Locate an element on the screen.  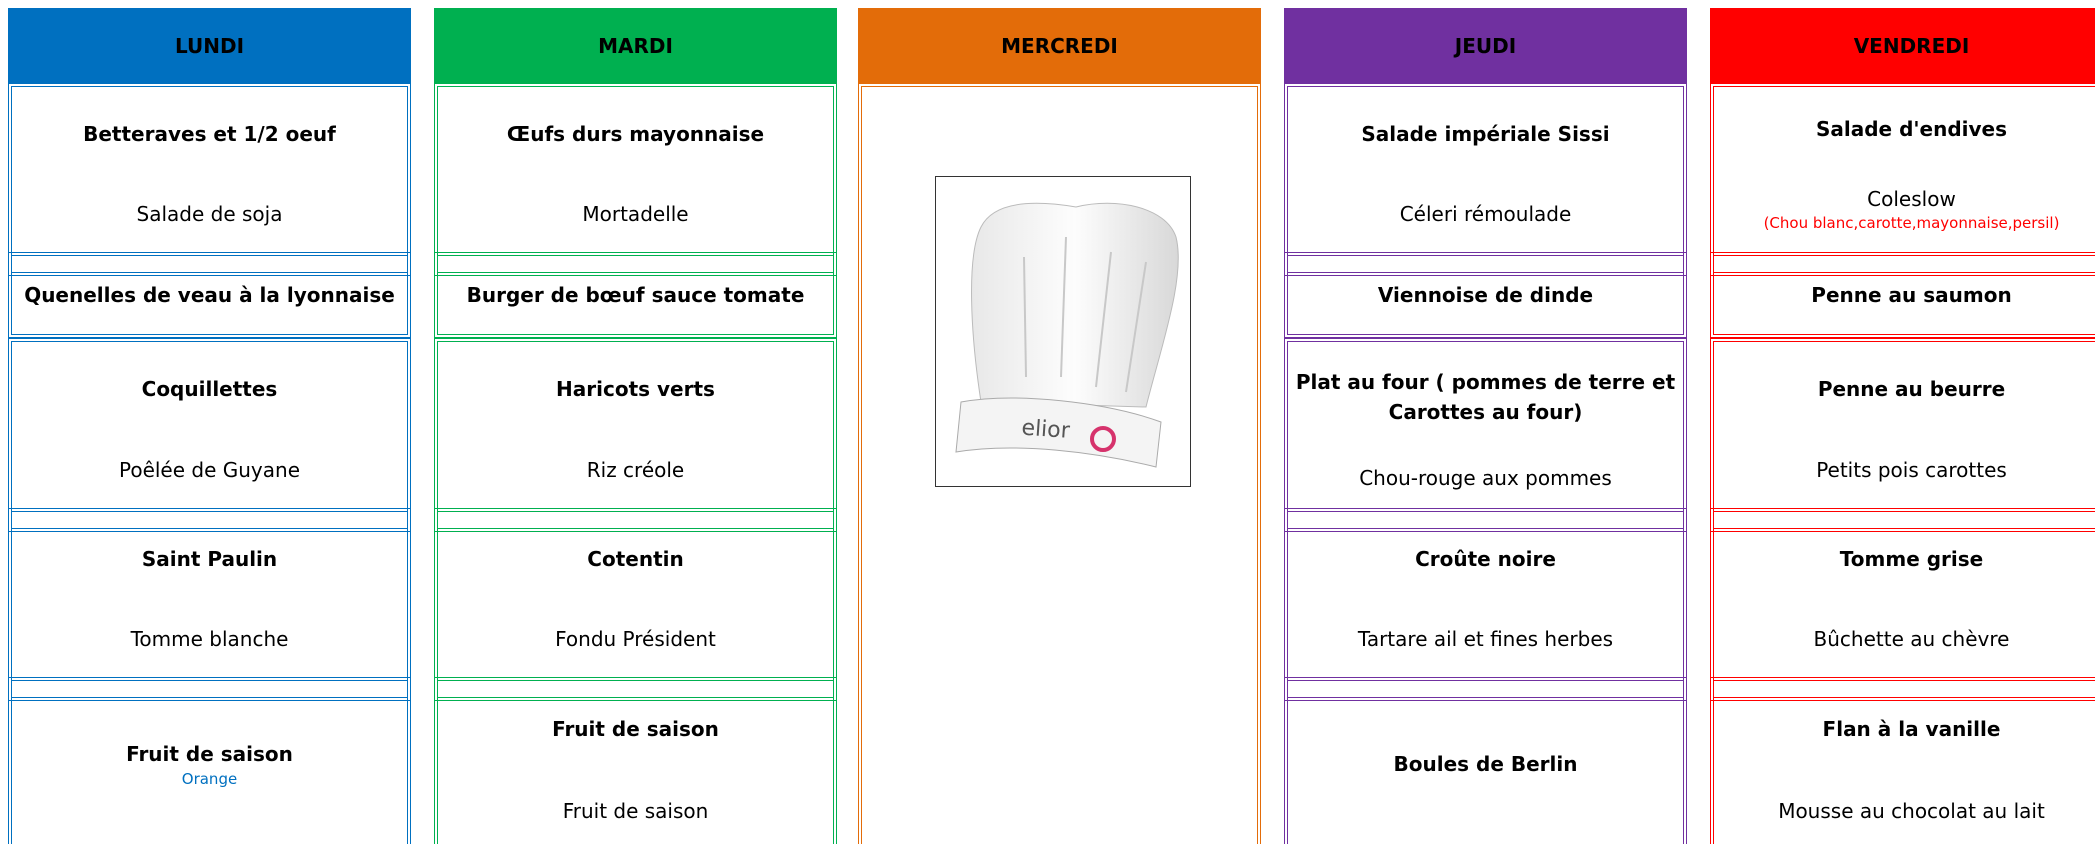
menu-item: Petits pois carottes is located at coordinates (1911, 470).